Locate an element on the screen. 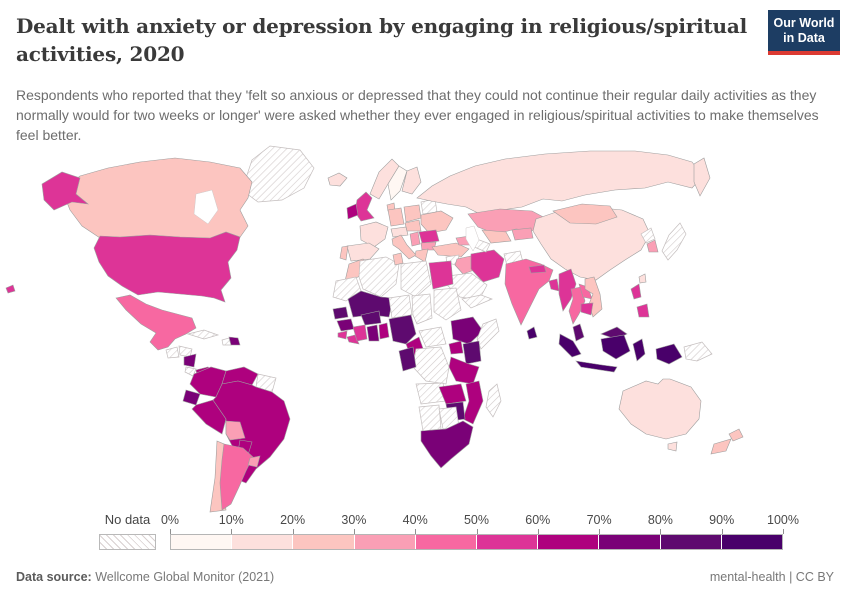  country-niger is located at coordinates (400, 306).